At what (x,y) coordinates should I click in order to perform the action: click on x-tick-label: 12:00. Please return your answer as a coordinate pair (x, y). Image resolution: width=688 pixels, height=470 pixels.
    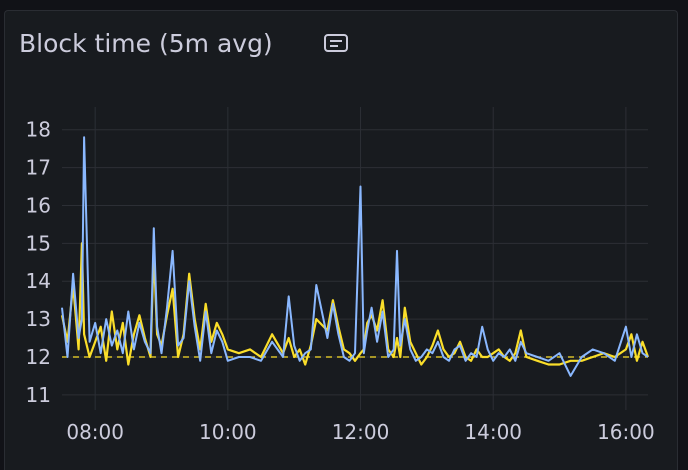
    Looking at the image, I should click on (361, 432).